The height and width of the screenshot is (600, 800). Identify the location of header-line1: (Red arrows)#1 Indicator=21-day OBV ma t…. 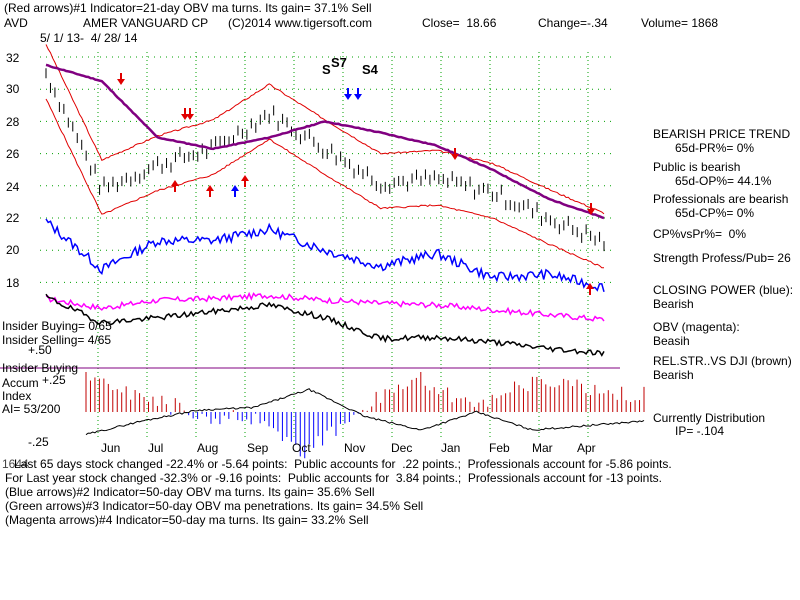
(188, 8).